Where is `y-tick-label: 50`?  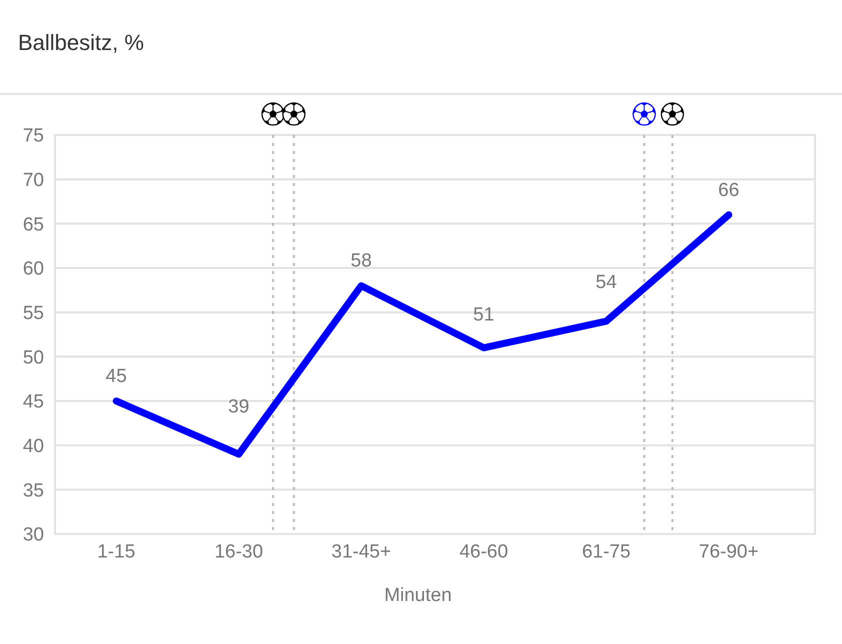 y-tick-label: 50 is located at coordinates (33, 357).